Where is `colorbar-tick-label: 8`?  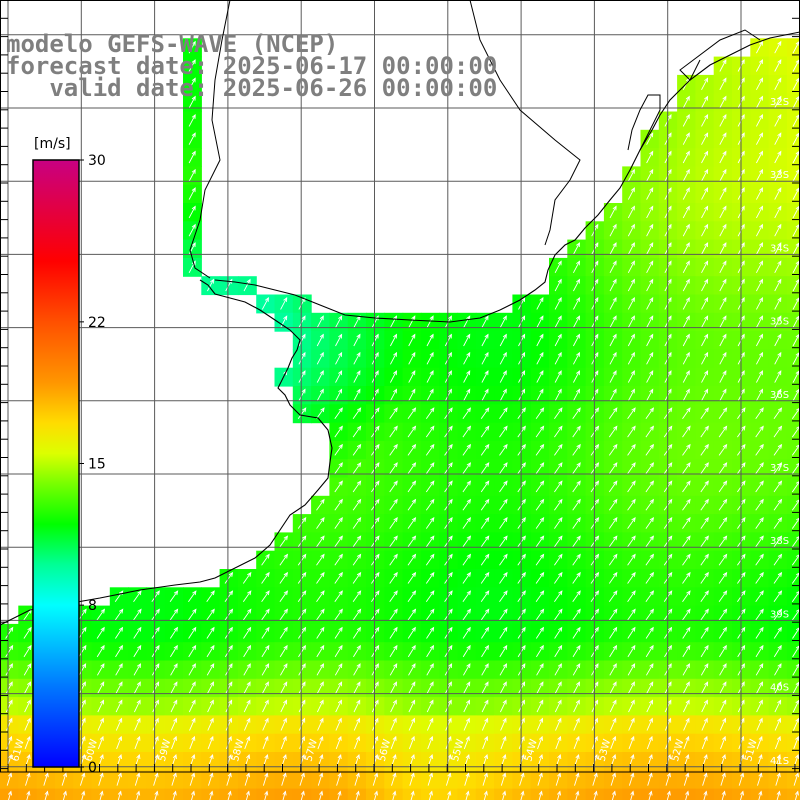 colorbar-tick-label: 8 is located at coordinates (92, 606).